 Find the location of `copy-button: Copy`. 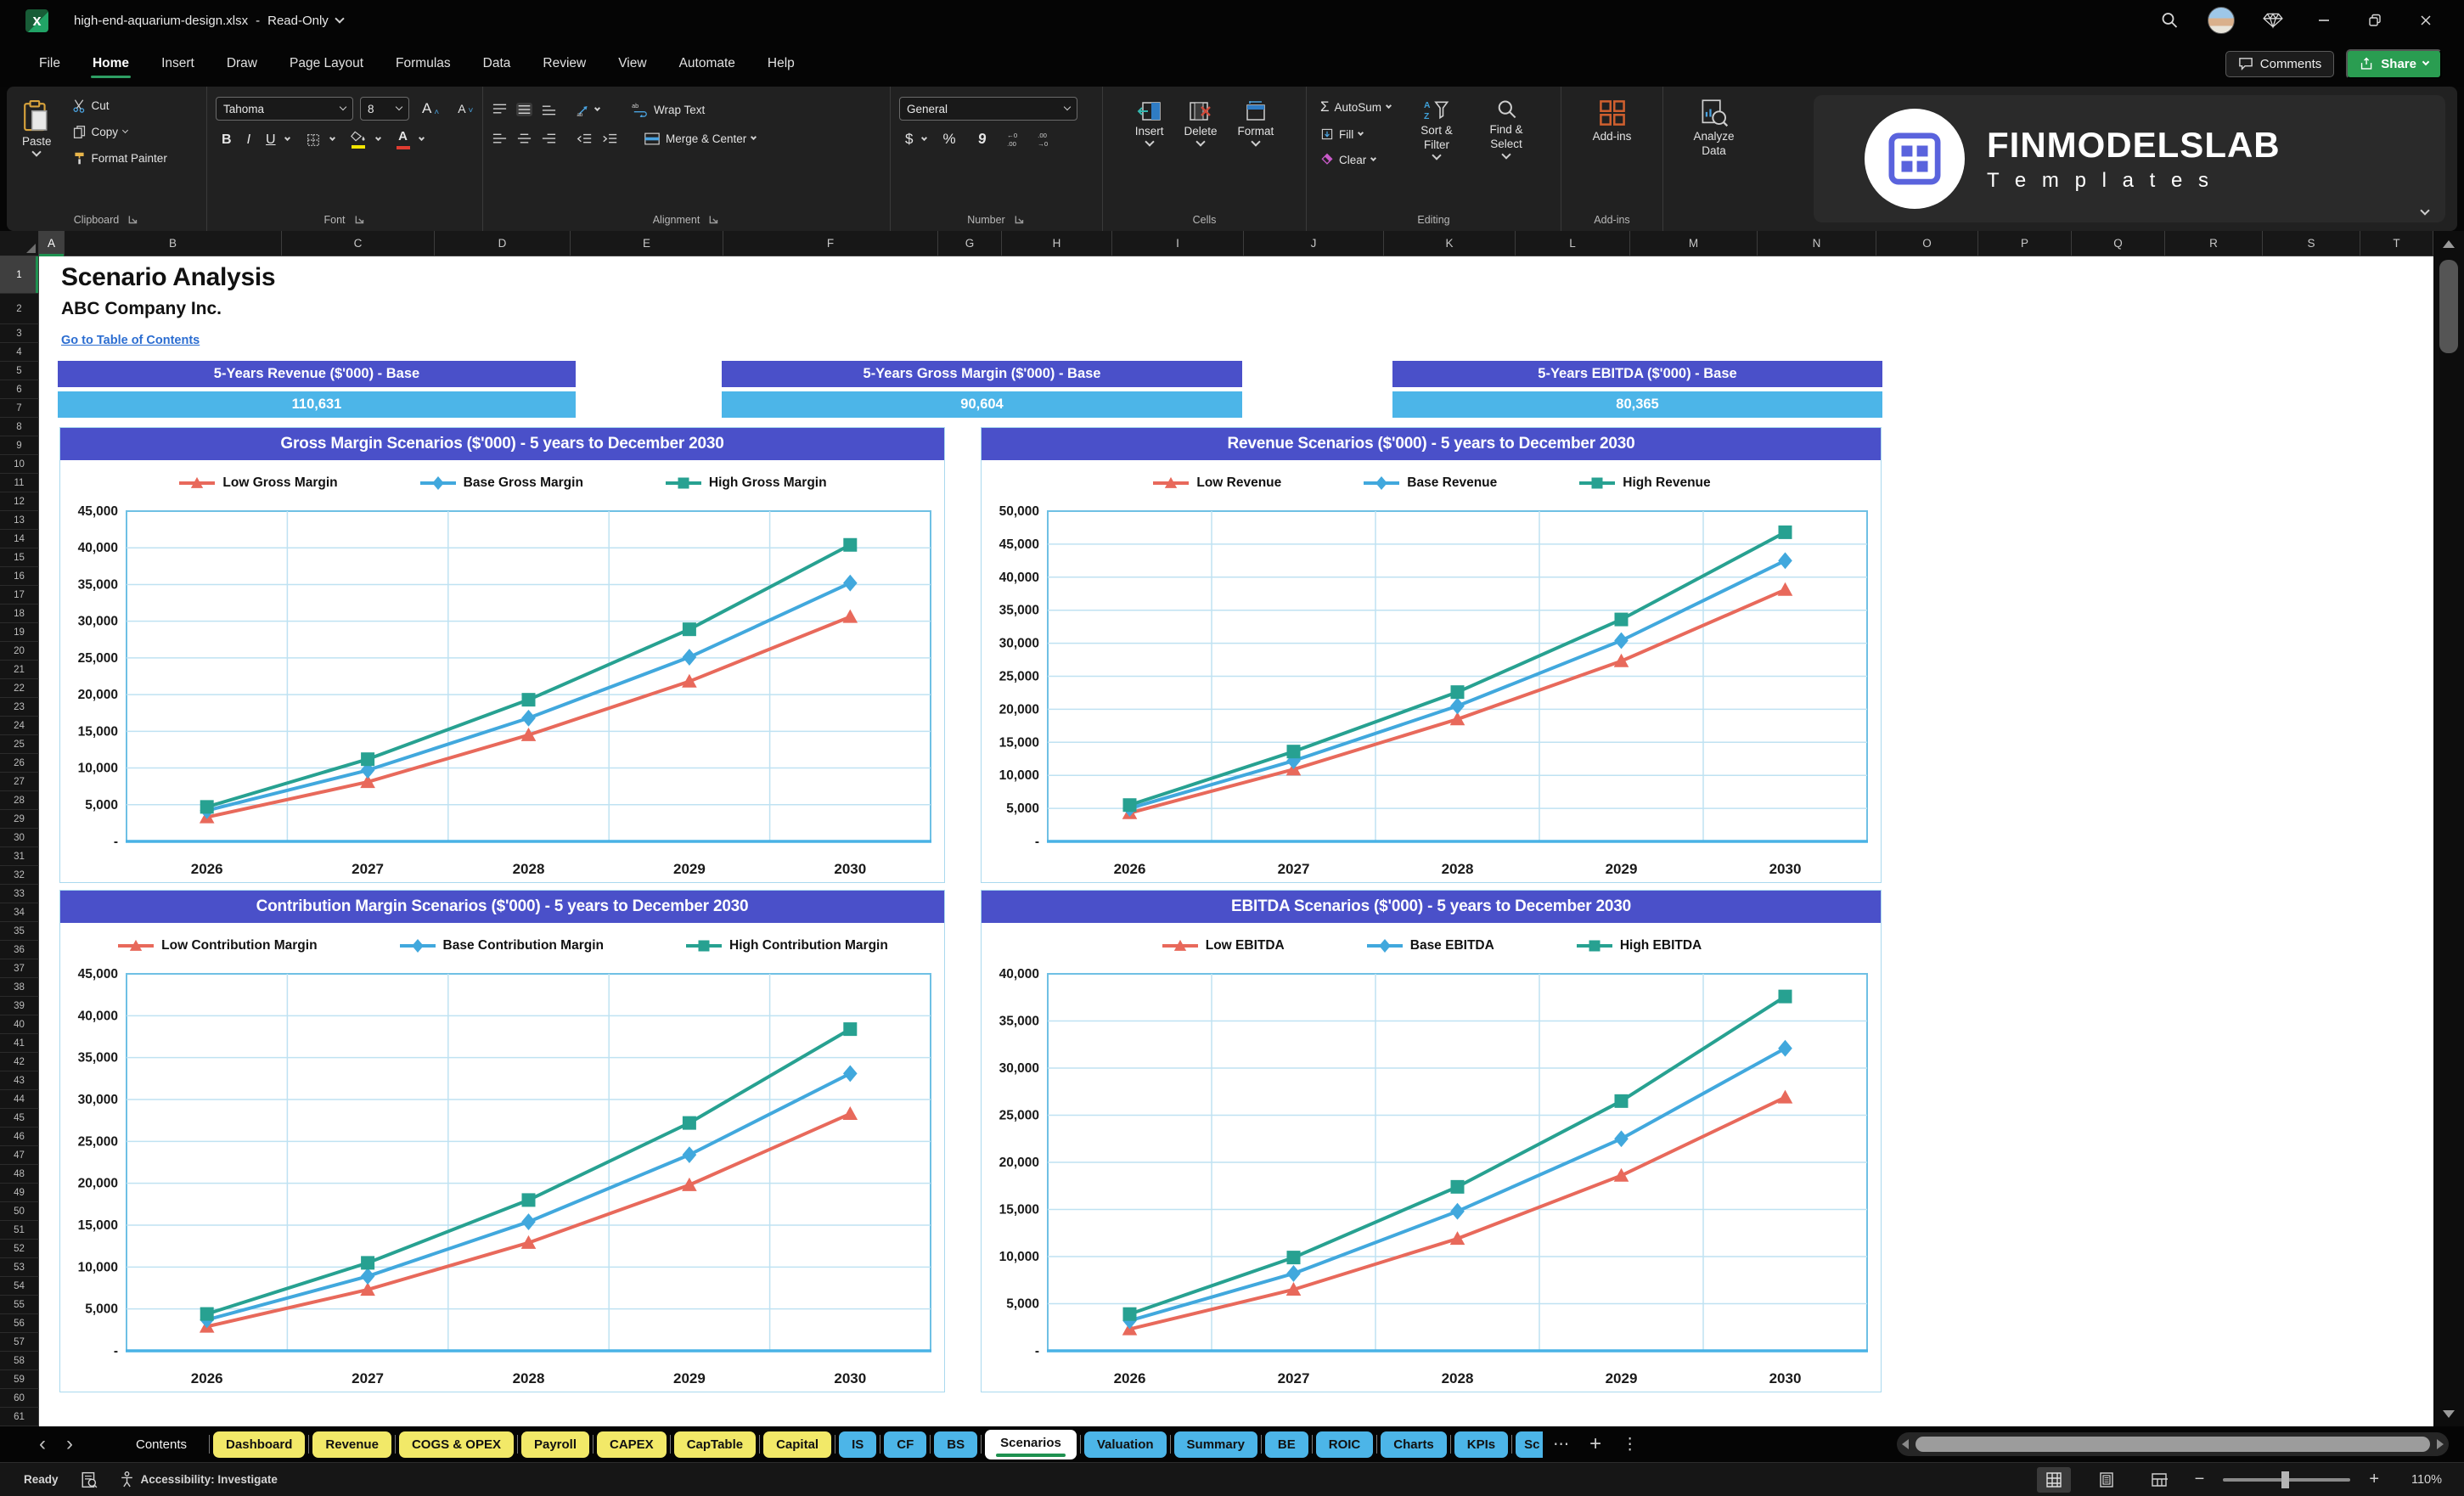

copy-button: Copy is located at coordinates (119, 132).